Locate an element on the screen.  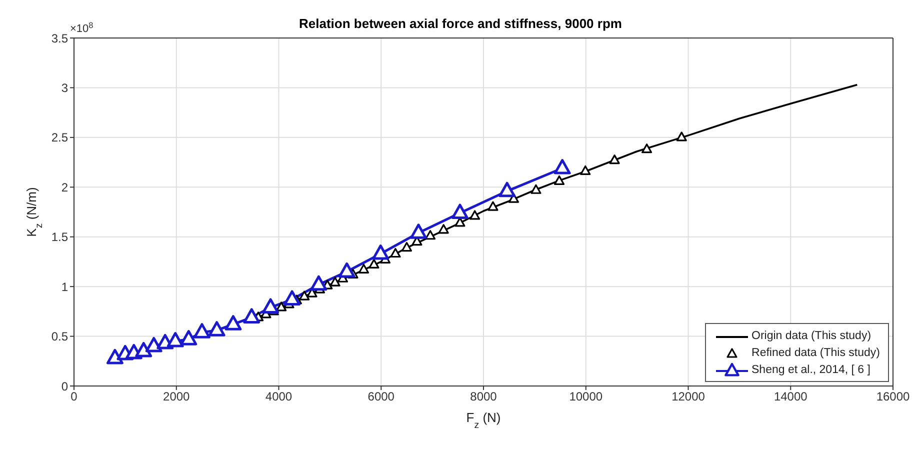
x-tick-label: 2000 is located at coordinates (176, 397).